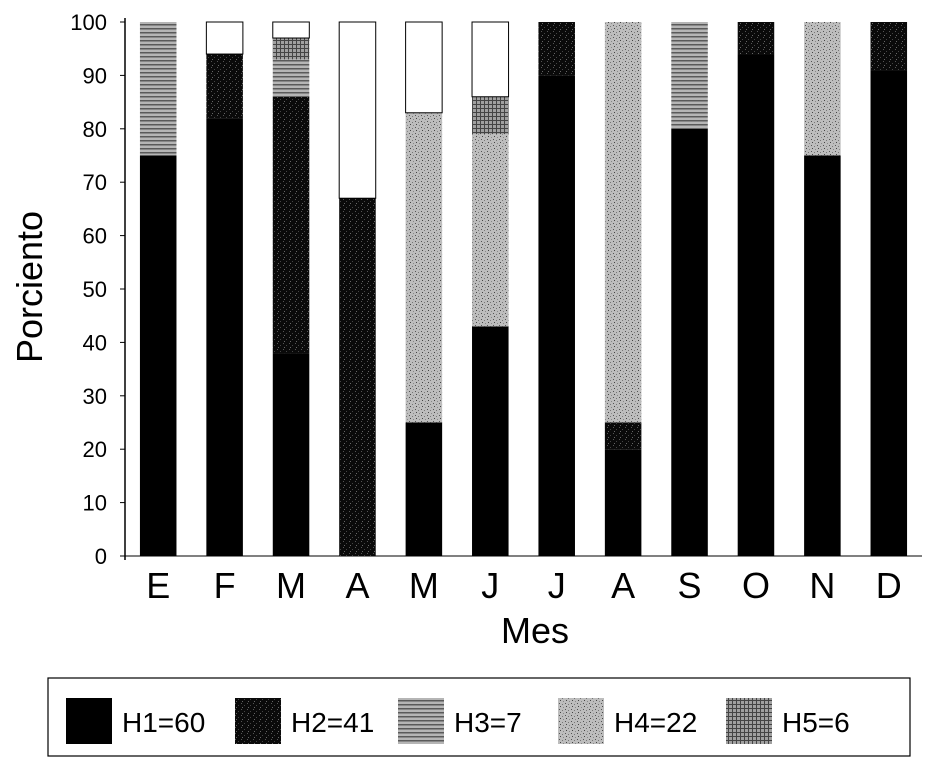  I want to click on x-tick-label: F, so click(225, 585).